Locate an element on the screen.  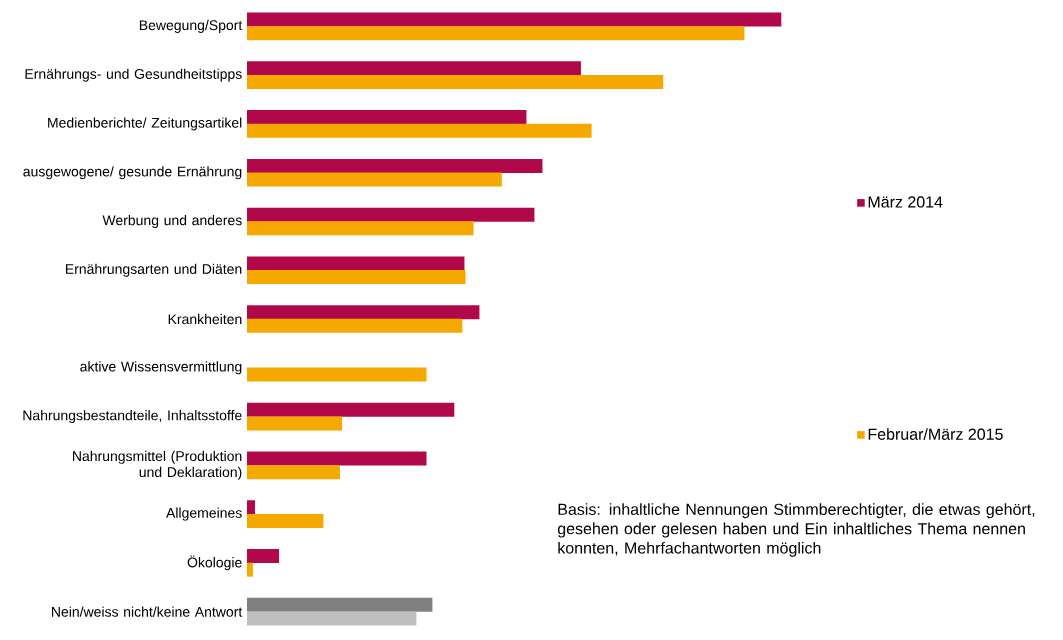
y-tick-label: Bewegung/Sport is located at coordinates (191, 26).